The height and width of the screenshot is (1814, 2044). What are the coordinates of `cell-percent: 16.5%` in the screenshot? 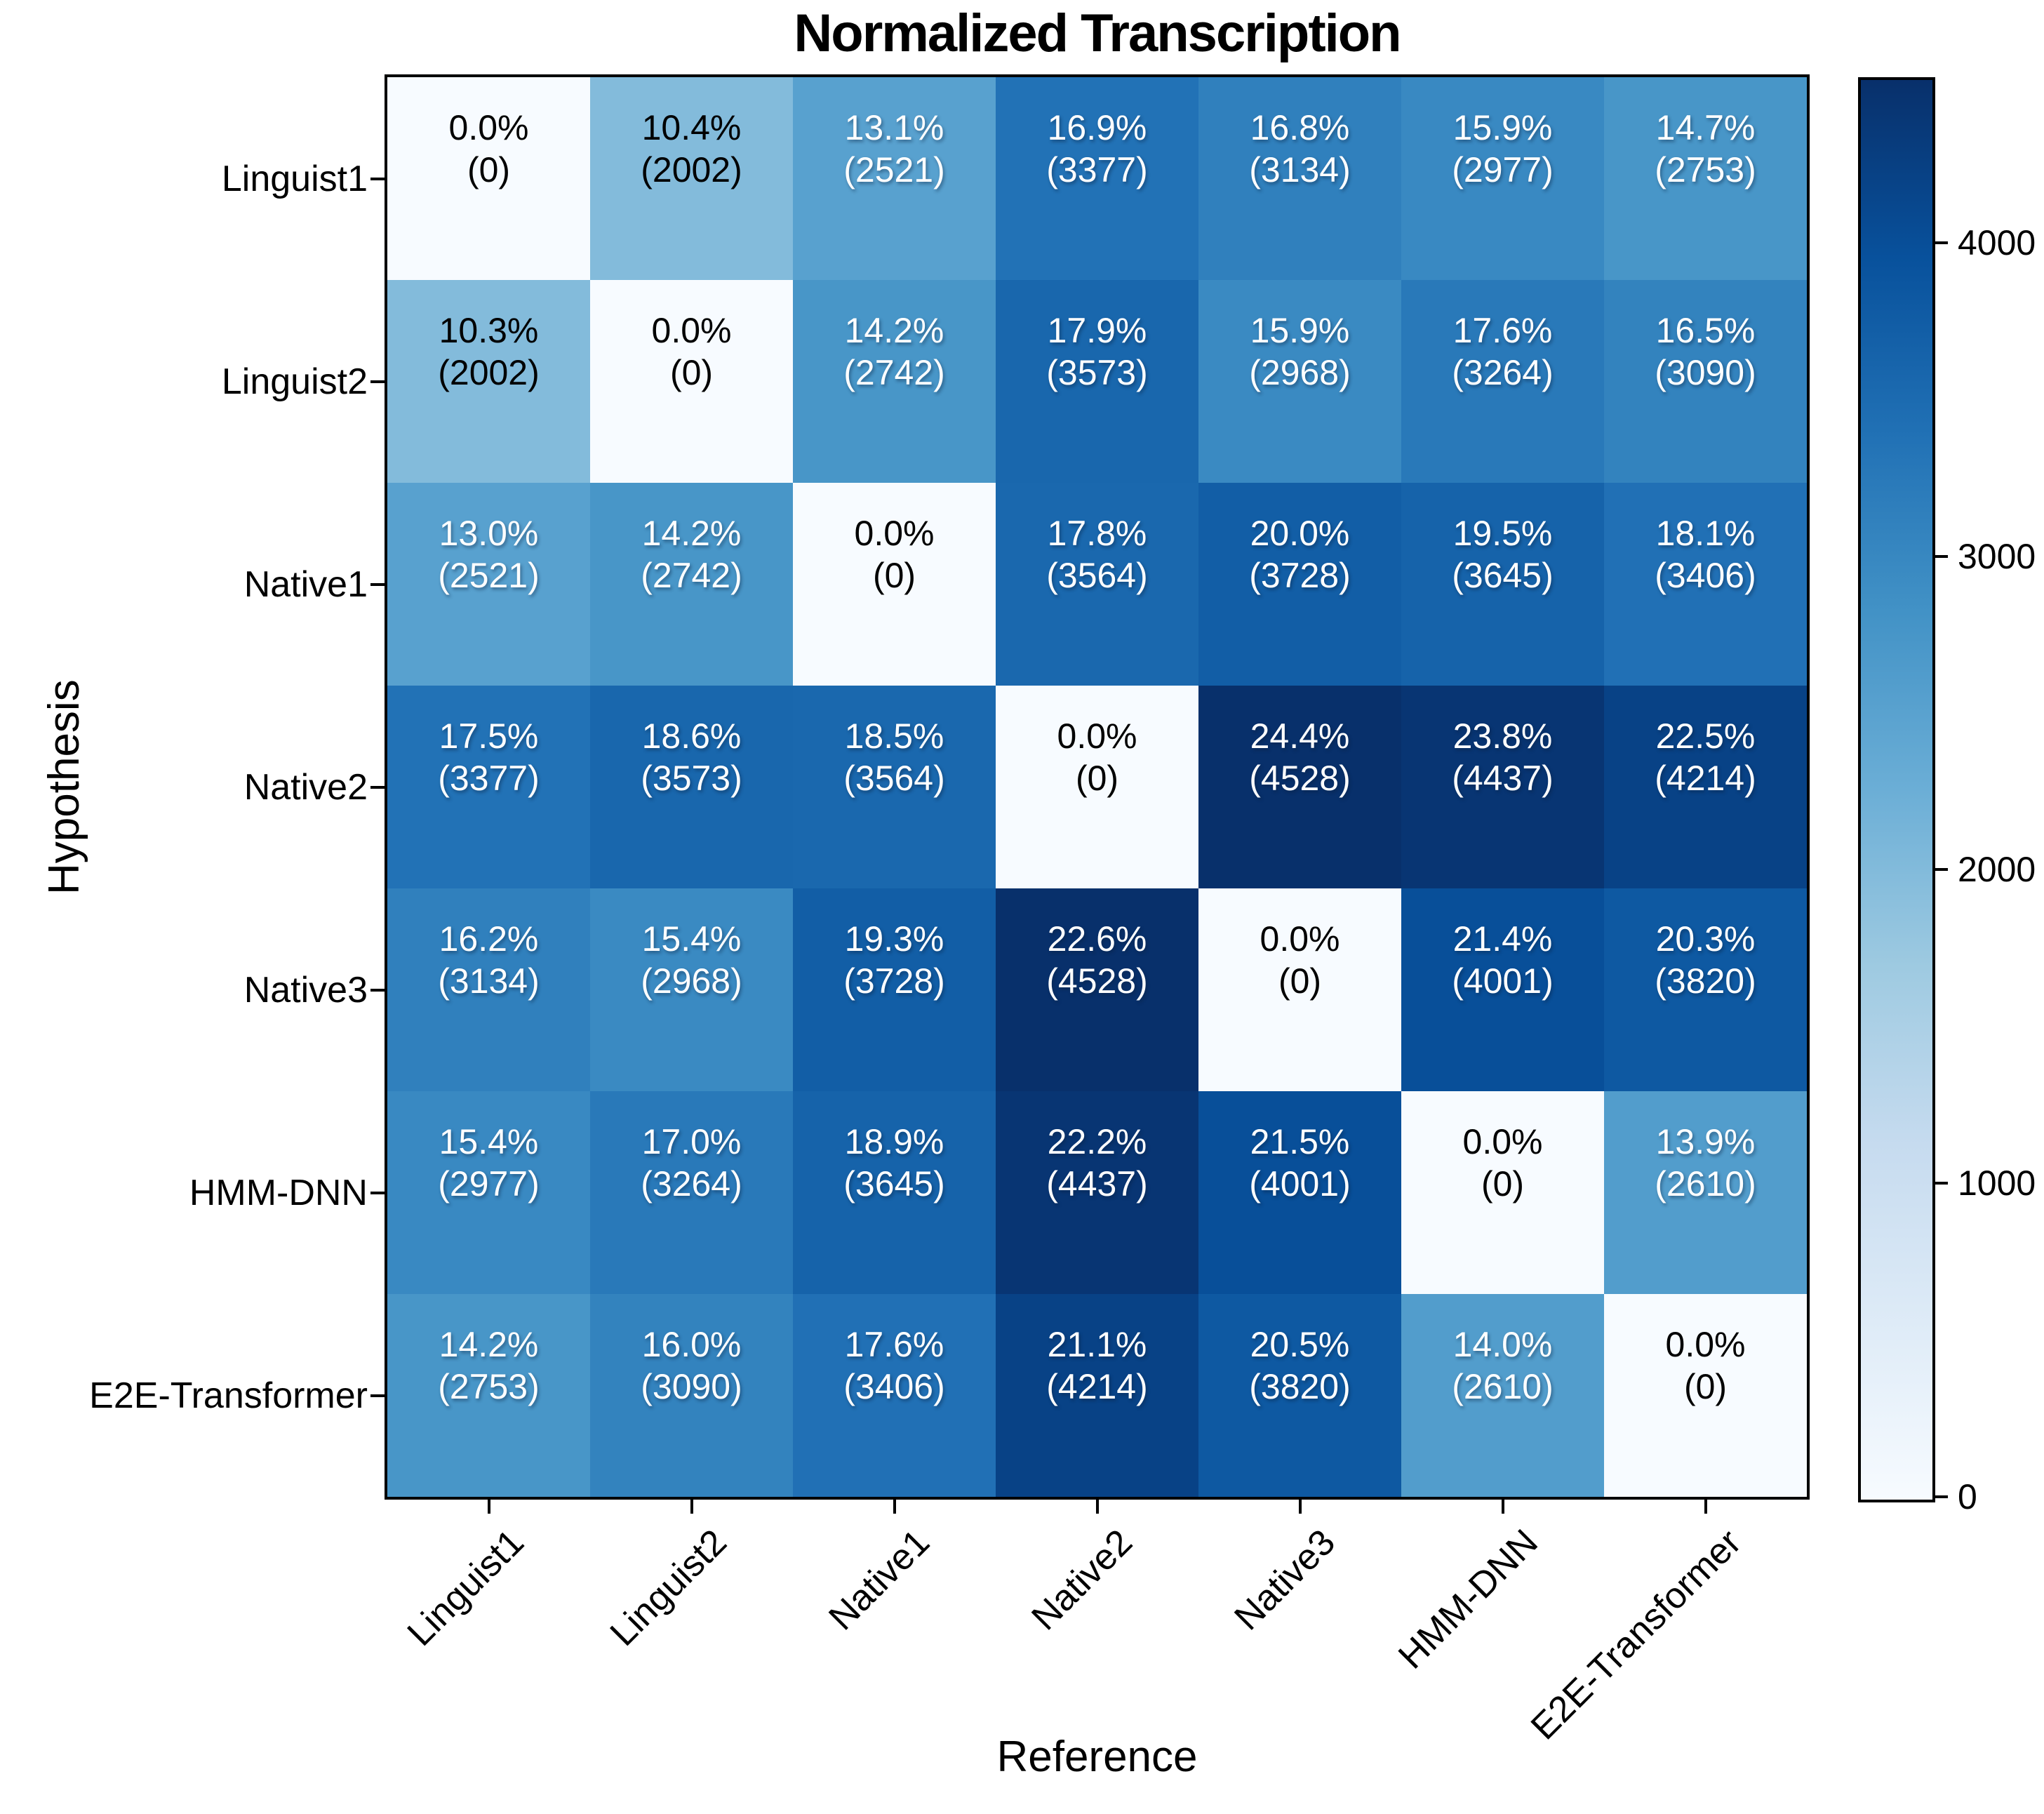 It's located at (1705, 330).